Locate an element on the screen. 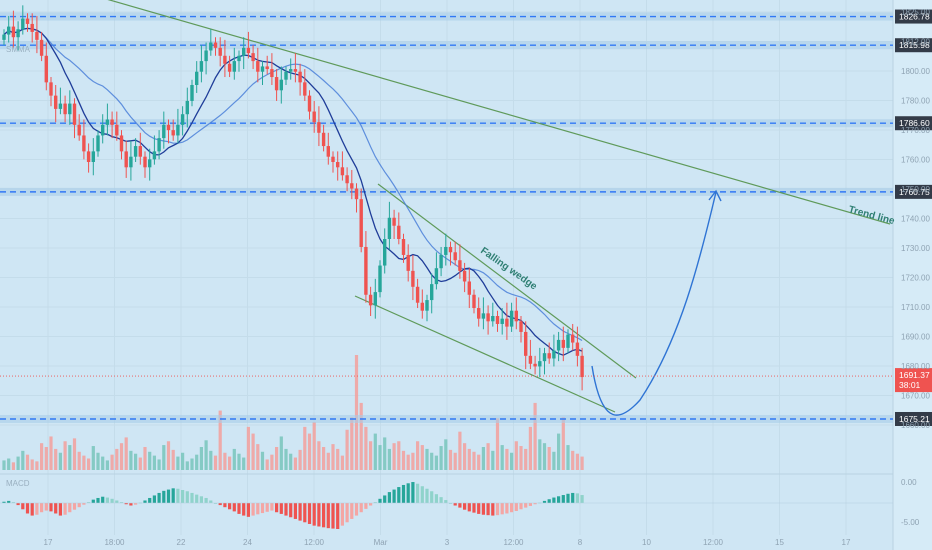 The height and width of the screenshot is (550, 932). level-price-label: 1826.78 is located at coordinates (914, 17).